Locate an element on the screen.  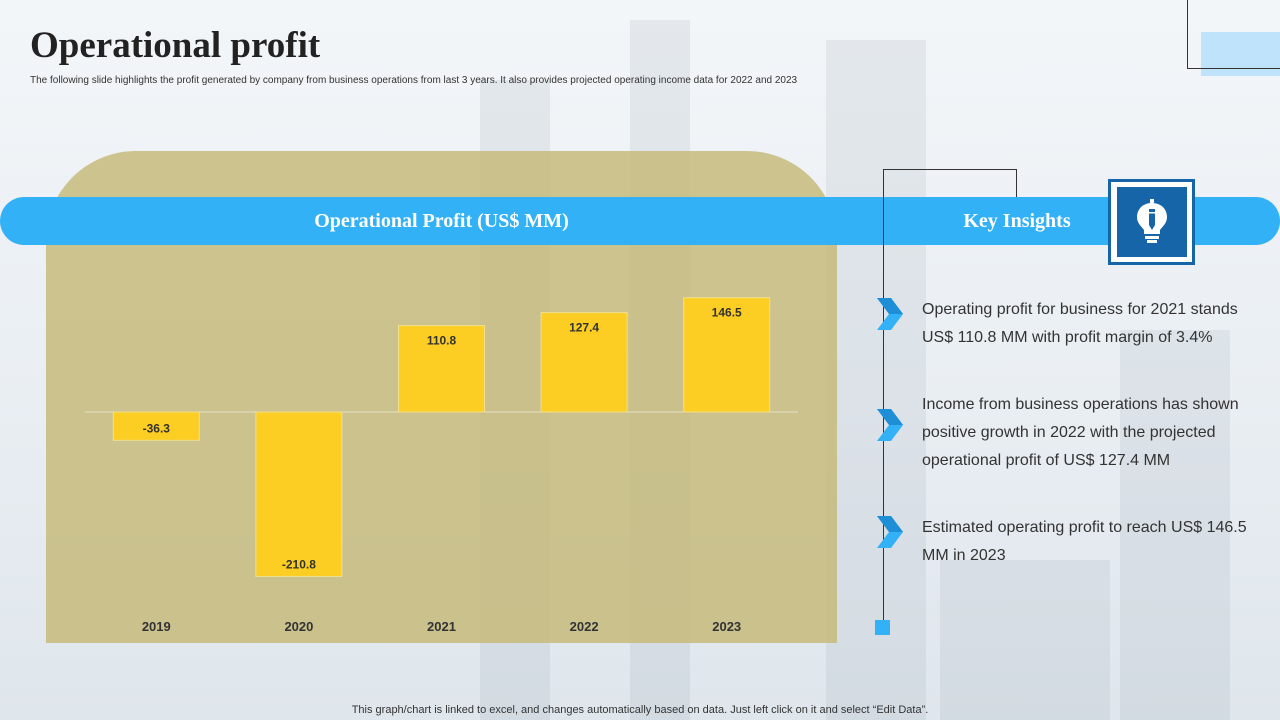
x-tick-label: 2021 is located at coordinates (441, 626).